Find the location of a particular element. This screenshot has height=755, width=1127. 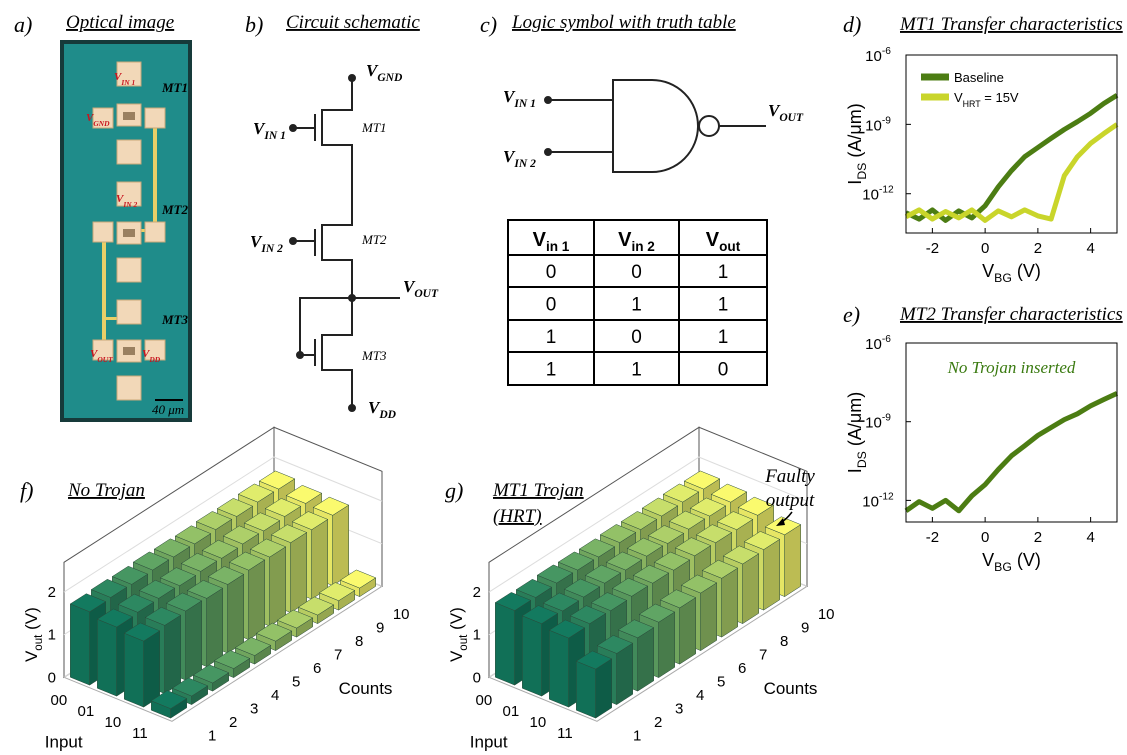

gate-body is located at coordinates (655, 126).